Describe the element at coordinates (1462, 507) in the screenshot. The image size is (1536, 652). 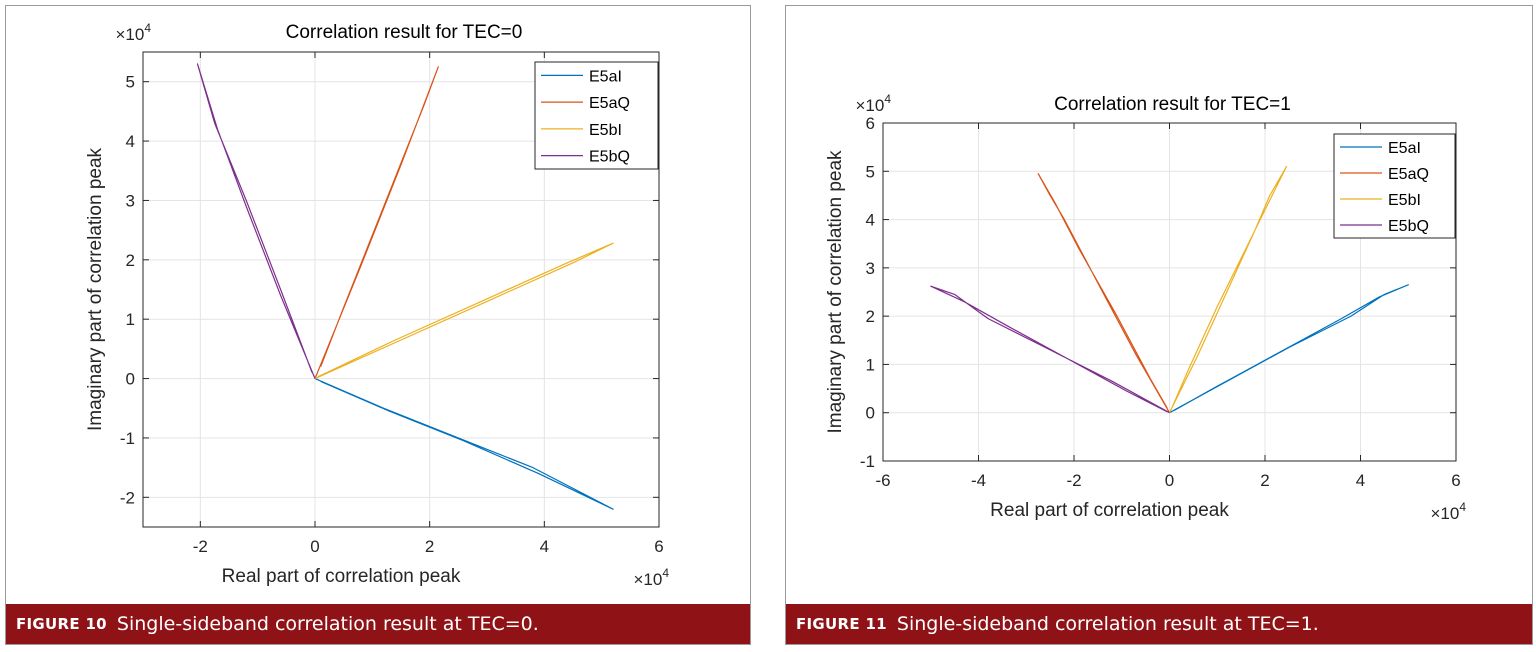
I see `fig1-x-multiplier-exp: 4` at that location.